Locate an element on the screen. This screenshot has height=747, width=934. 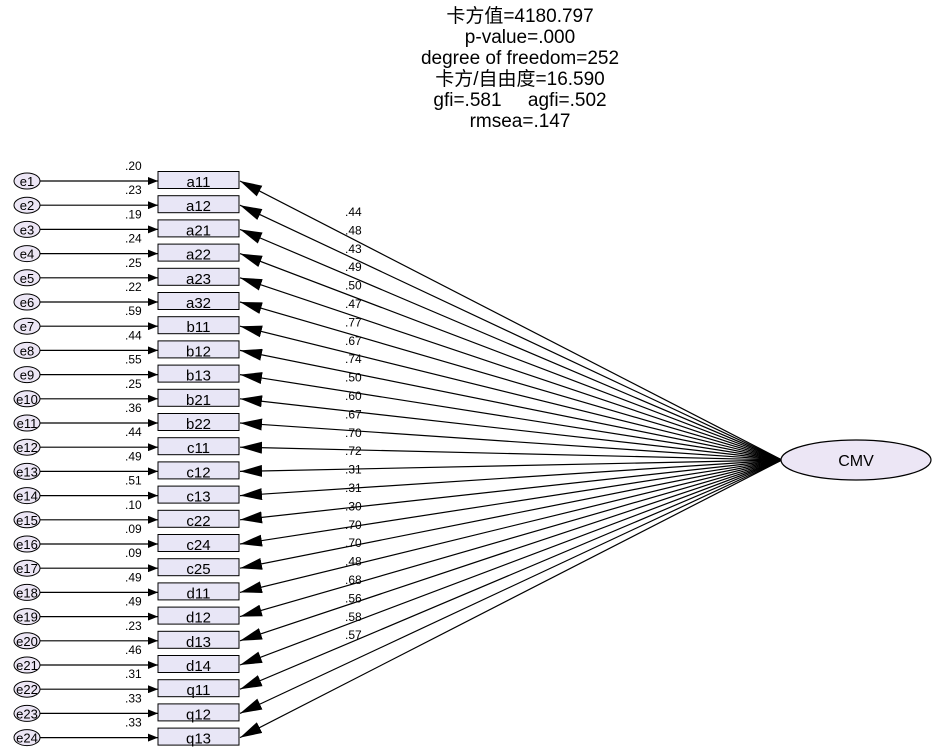
indicator-box-q13 is located at coordinates (198, 736).